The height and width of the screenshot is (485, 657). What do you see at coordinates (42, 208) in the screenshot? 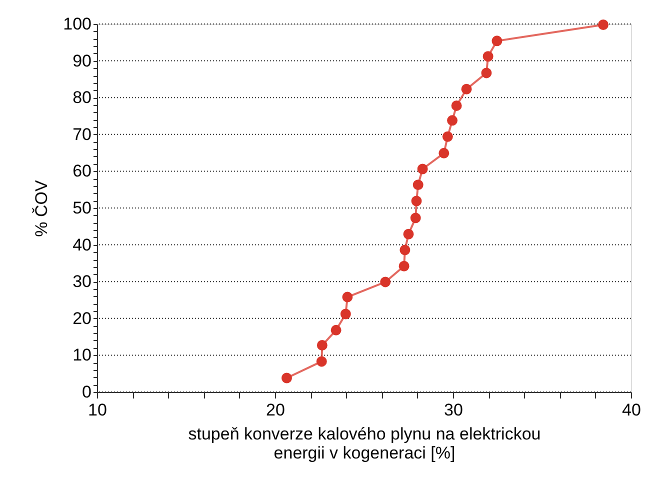
I see `y-axis-title: % ČOV` at bounding box center [42, 208].